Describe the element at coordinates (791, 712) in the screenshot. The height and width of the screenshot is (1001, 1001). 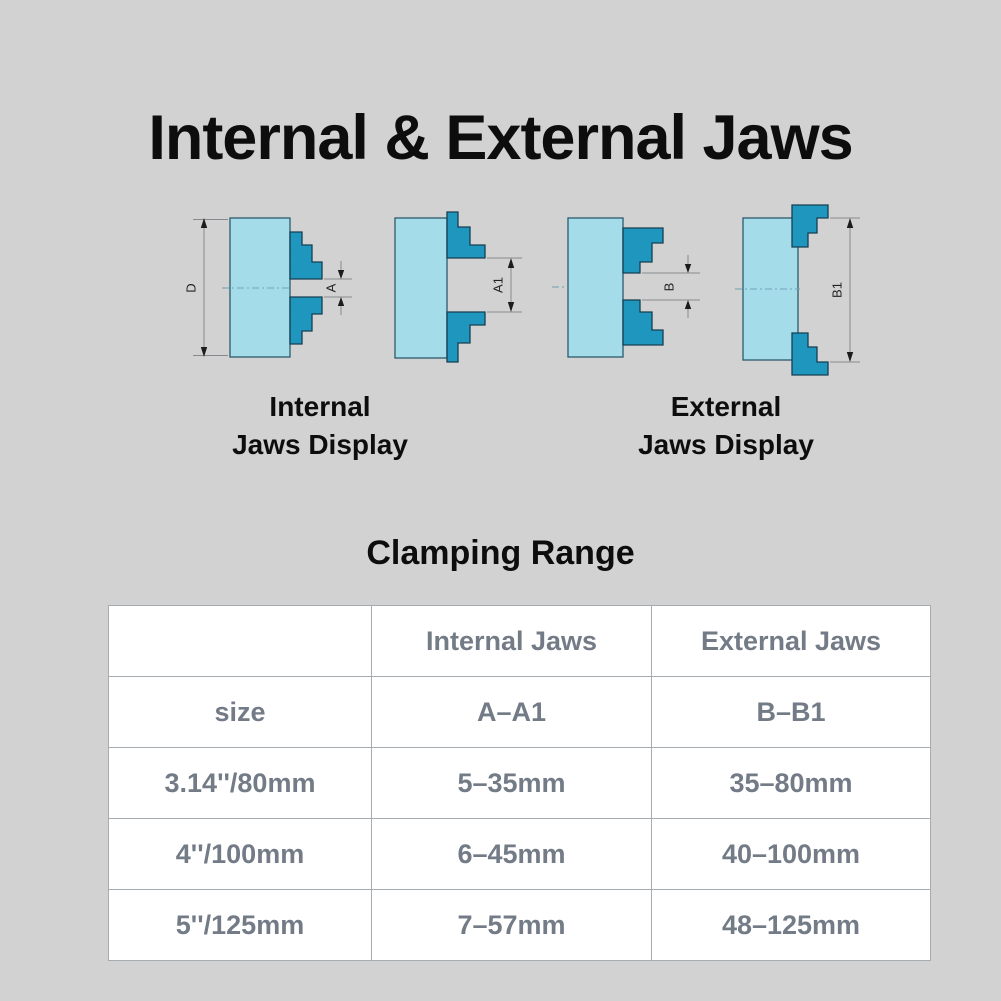
I see `cell-b-b1: B–B1` at that location.